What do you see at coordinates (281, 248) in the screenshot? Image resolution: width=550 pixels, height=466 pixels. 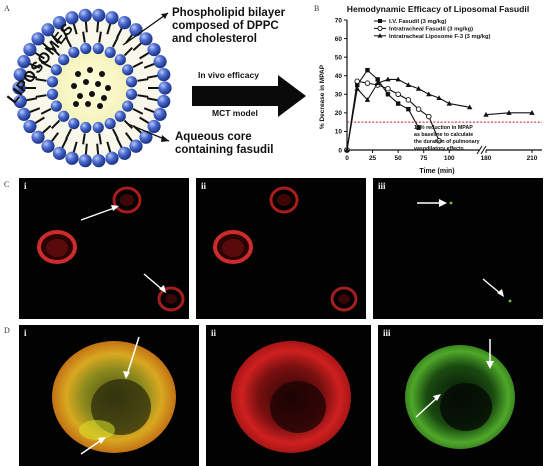 I see `micrograph-c-ii: ii` at bounding box center [281, 248].